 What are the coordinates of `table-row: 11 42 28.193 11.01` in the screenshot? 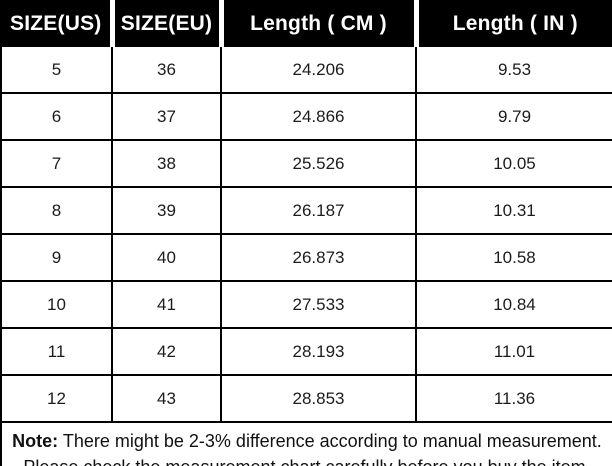 It's located at (306, 351).